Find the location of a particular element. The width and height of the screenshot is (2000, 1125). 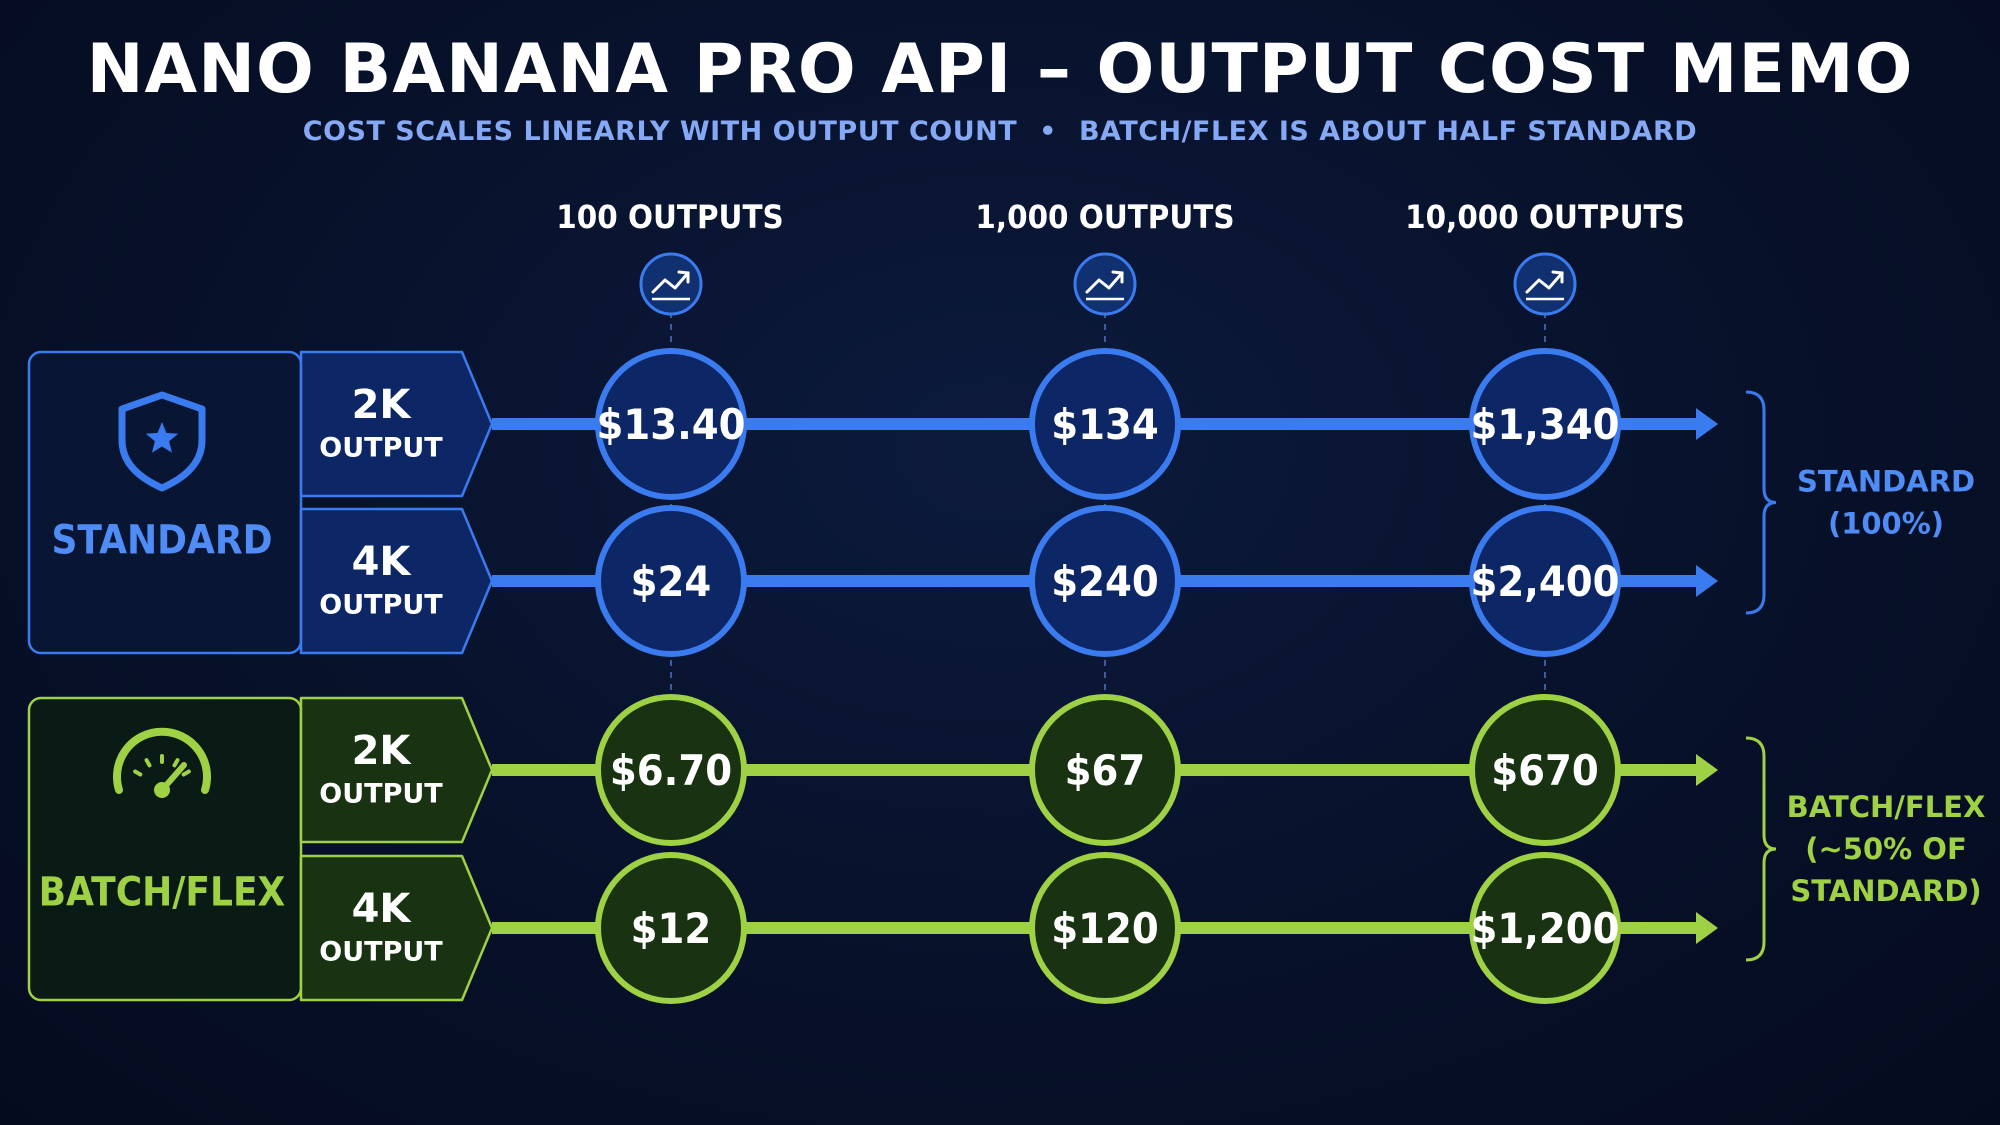

bracket-label-line: BATCH/FLEX is located at coordinates (1886, 807).